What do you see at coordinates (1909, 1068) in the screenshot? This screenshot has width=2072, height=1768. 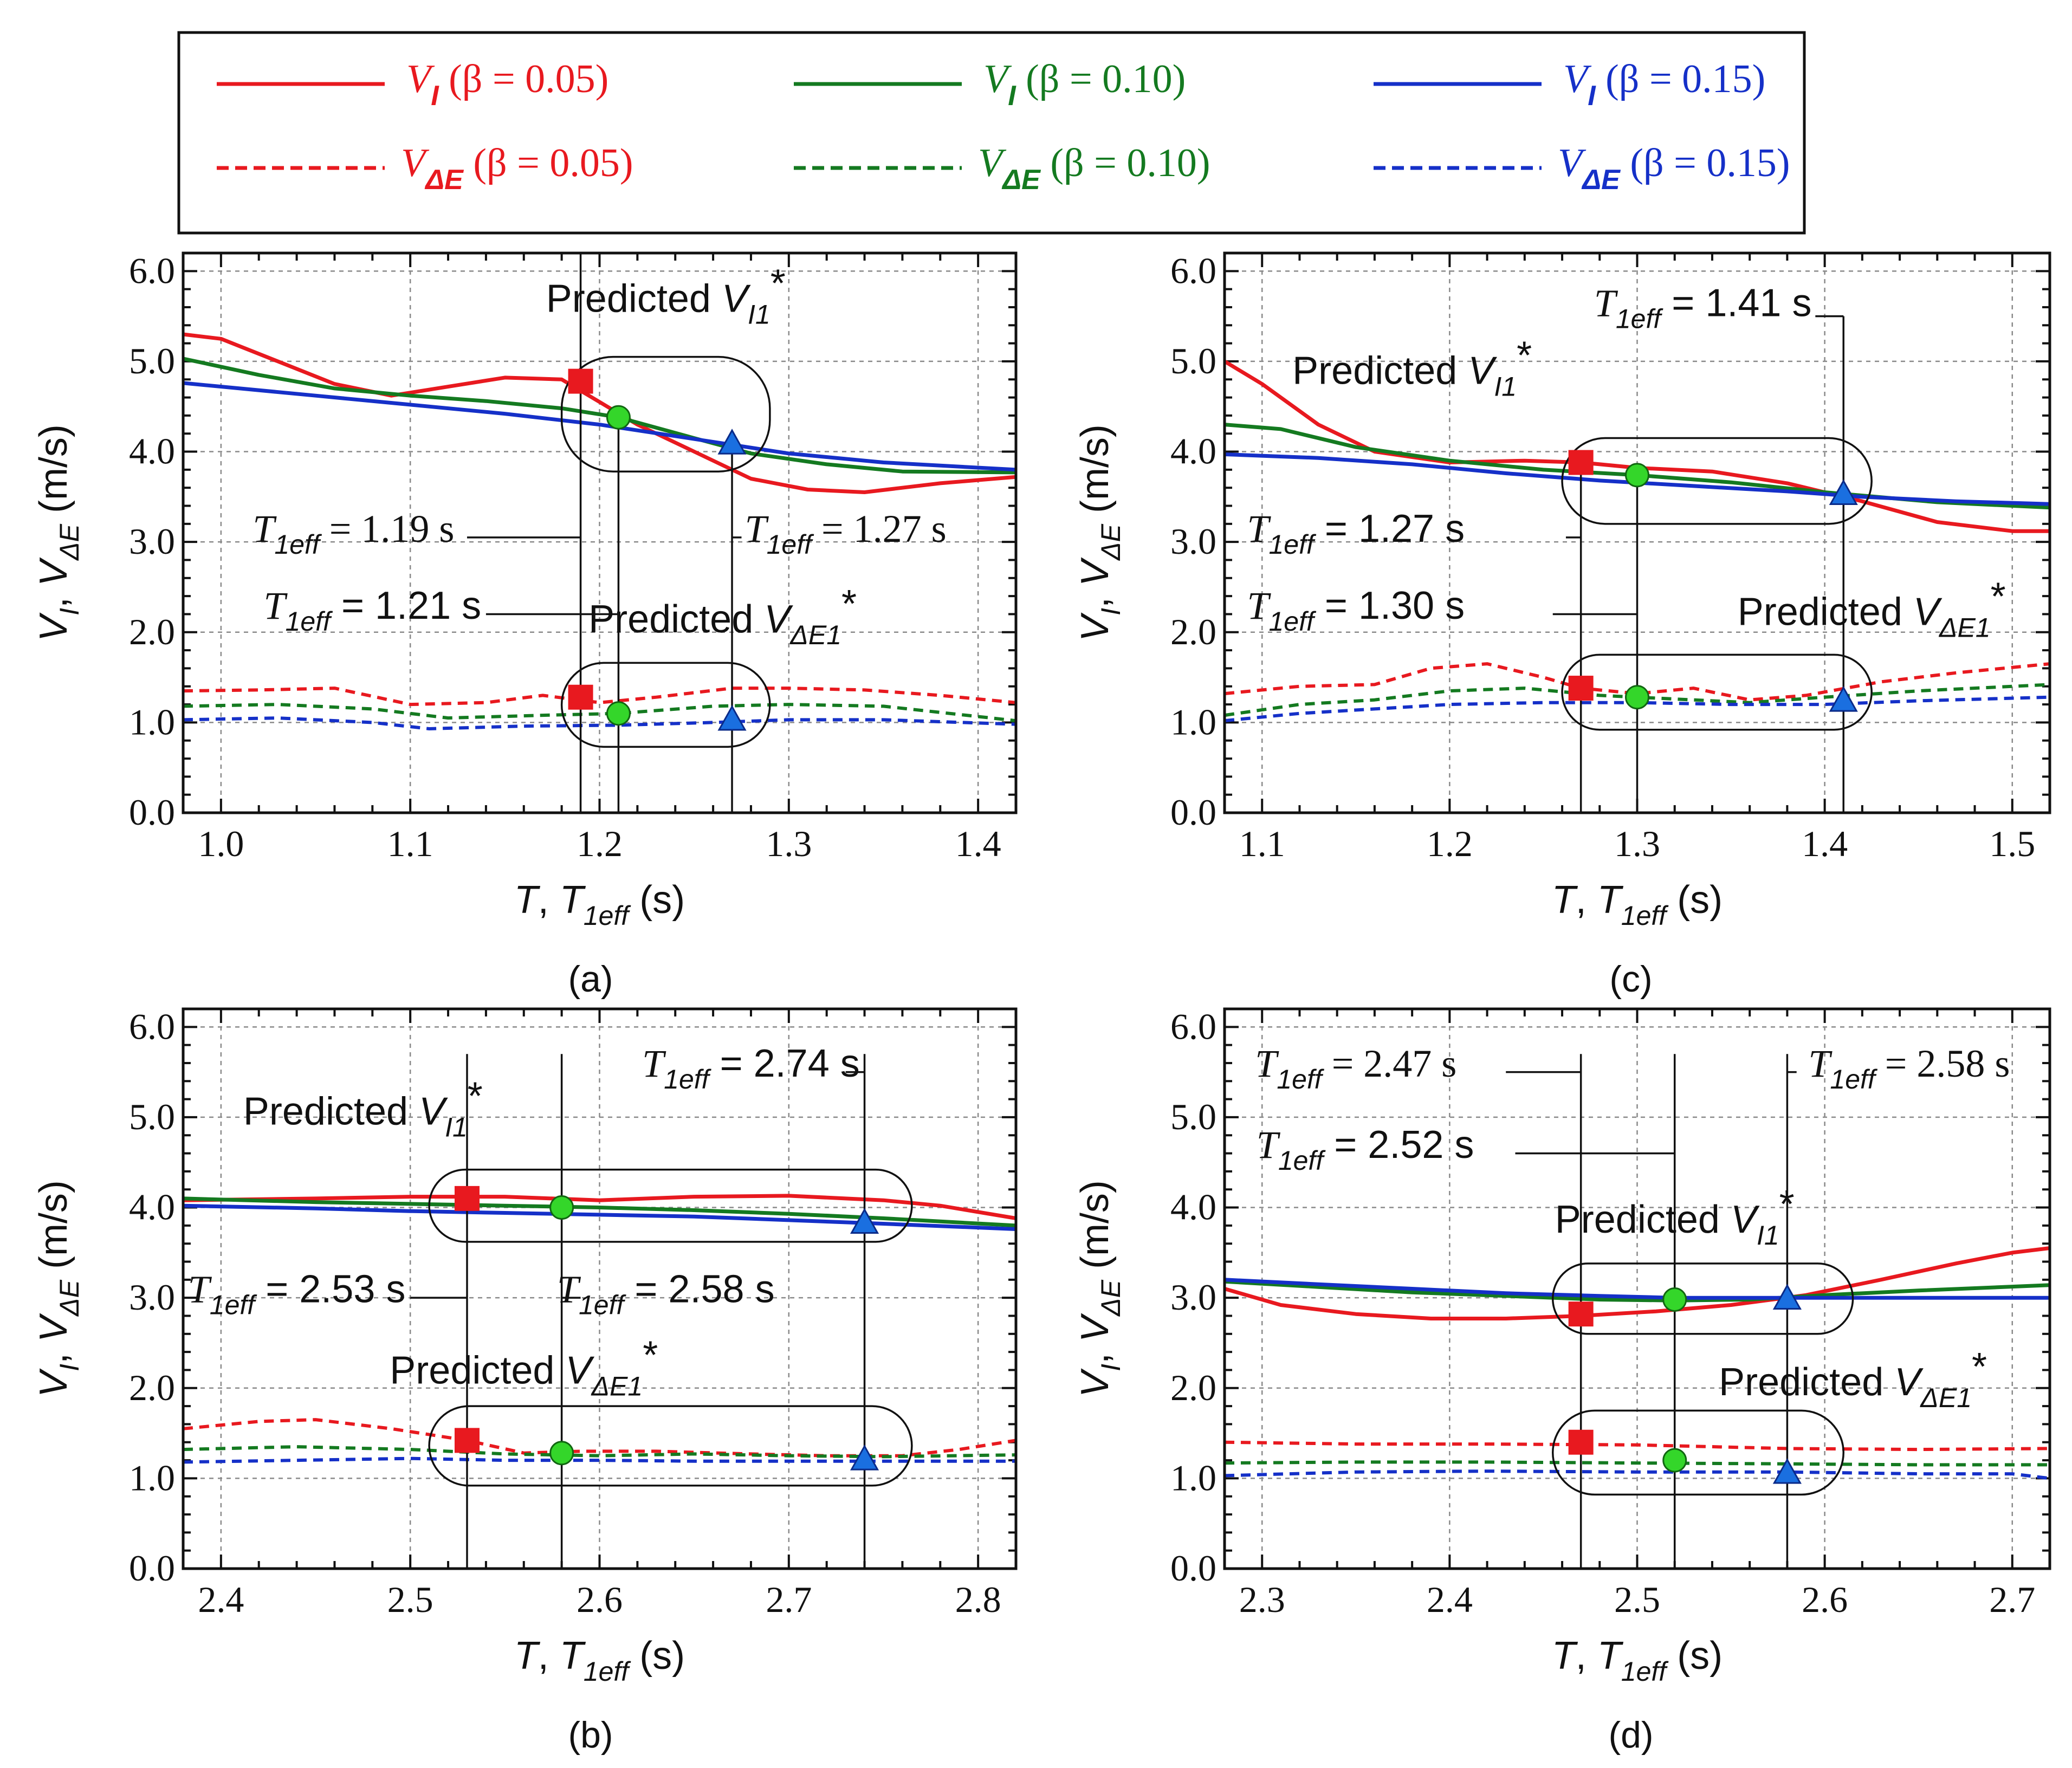 I see `teff-annotation: T1eff = 2.58 s` at bounding box center [1909, 1068].